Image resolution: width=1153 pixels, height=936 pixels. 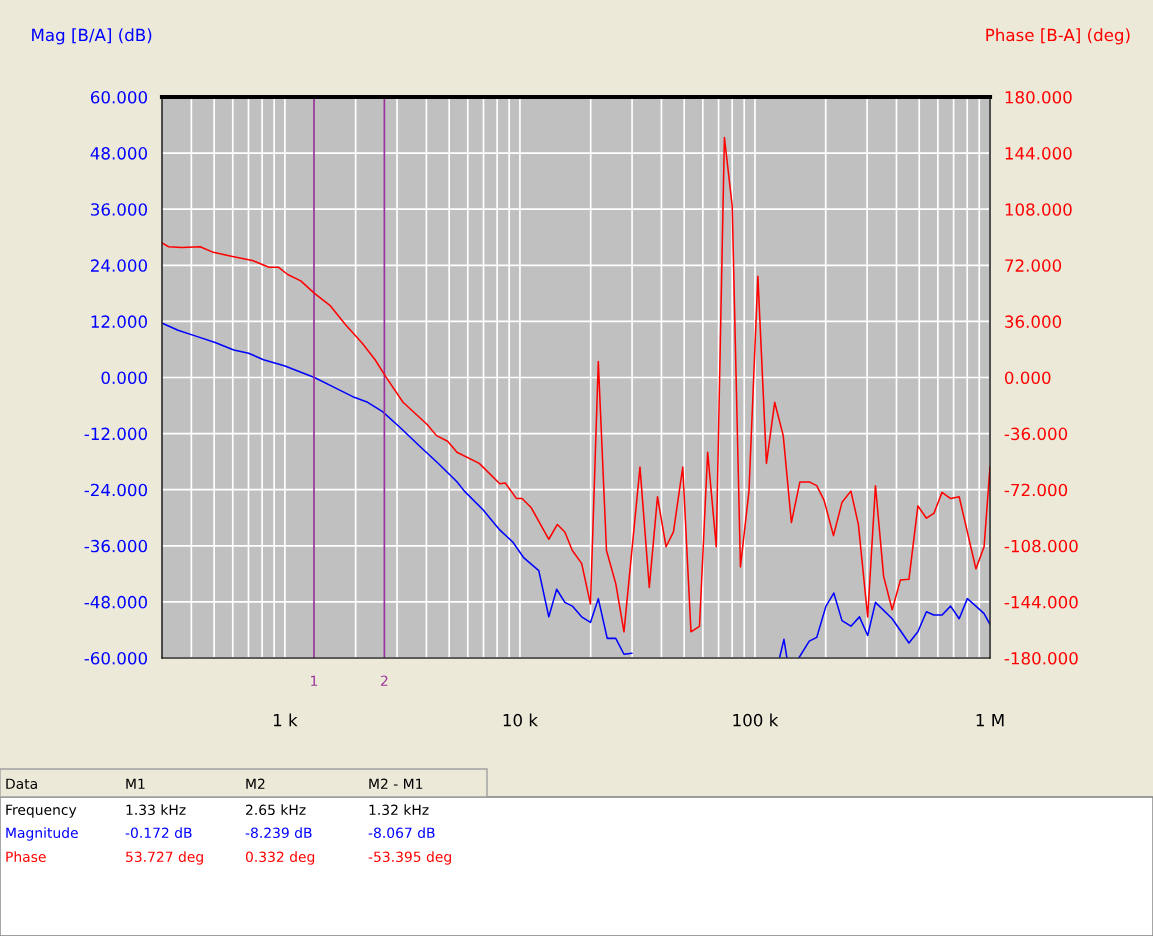 I want to click on y2-tick-label: 36.000, so click(x=1033, y=321).